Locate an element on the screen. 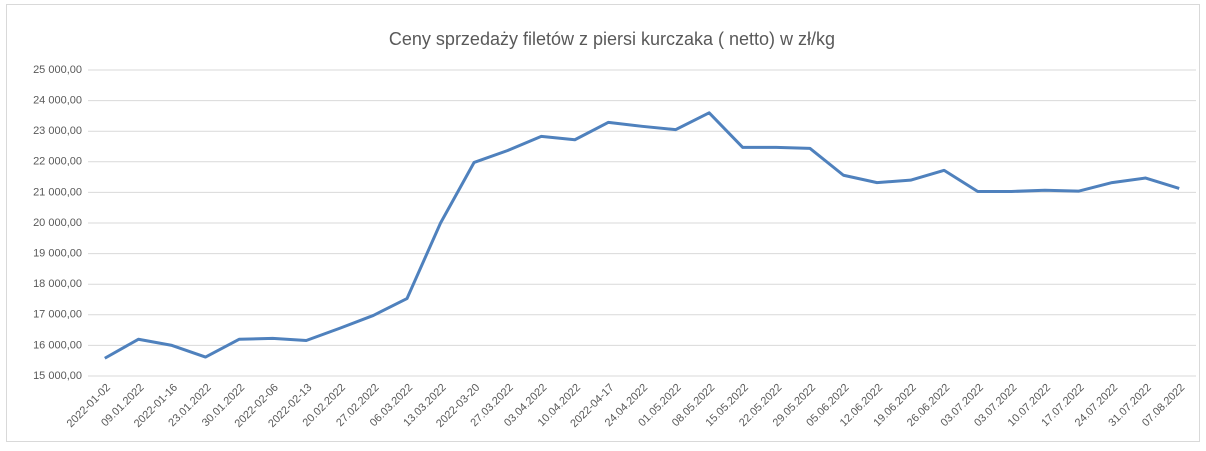 Image resolution: width=1206 pixels, height=451 pixels. y-tick-label: 24 000,00 is located at coordinates (57, 101).